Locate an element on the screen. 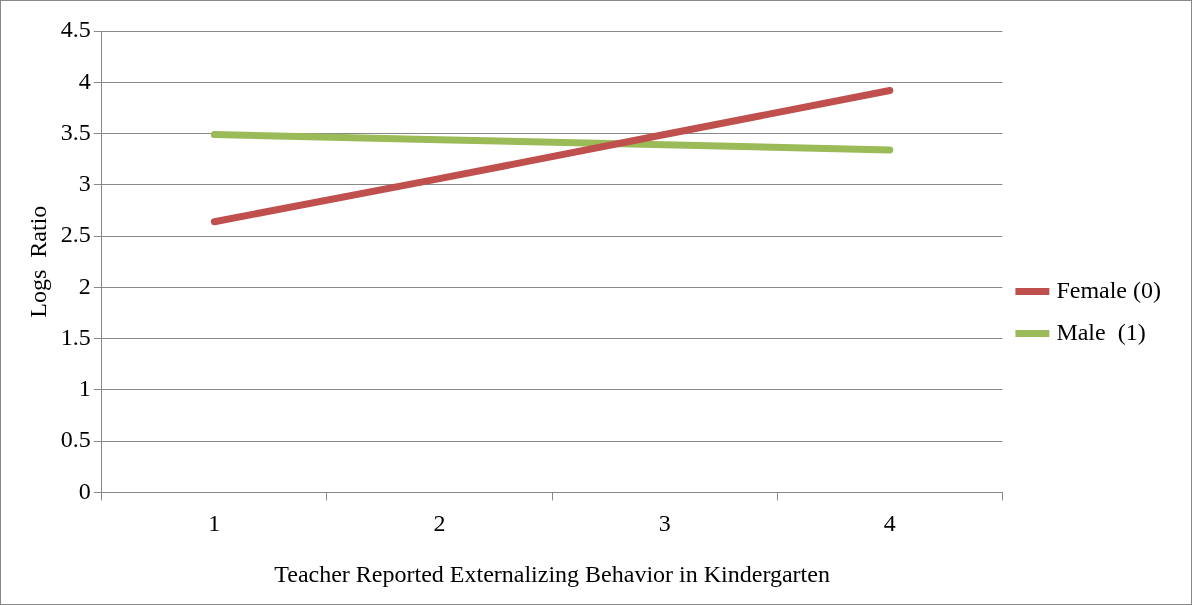 This screenshot has height=605, width=1192. x-axis-title: Teacher Reported Externalizing Behavior in Kindergarten is located at coordinates (552, 573).